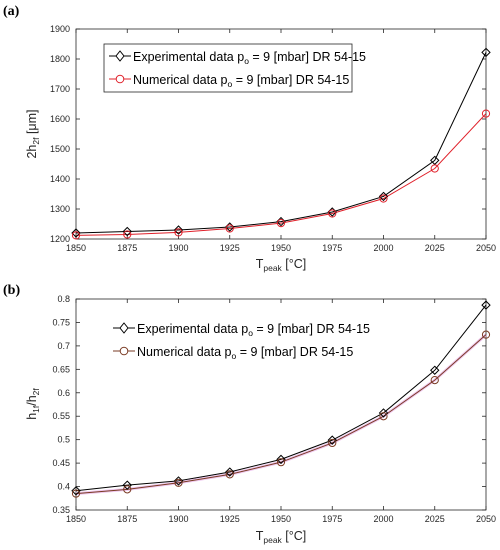 The width and height of the screenshot is (500, 550). I want to click on x-tick-label-a: 1900, so click(178, 248).